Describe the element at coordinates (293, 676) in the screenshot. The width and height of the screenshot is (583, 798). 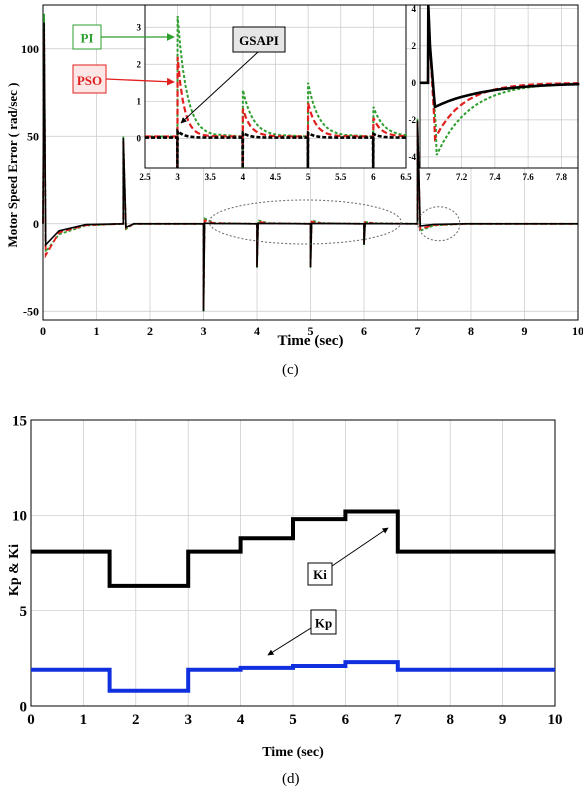
I see `series-kp-line` at that location.